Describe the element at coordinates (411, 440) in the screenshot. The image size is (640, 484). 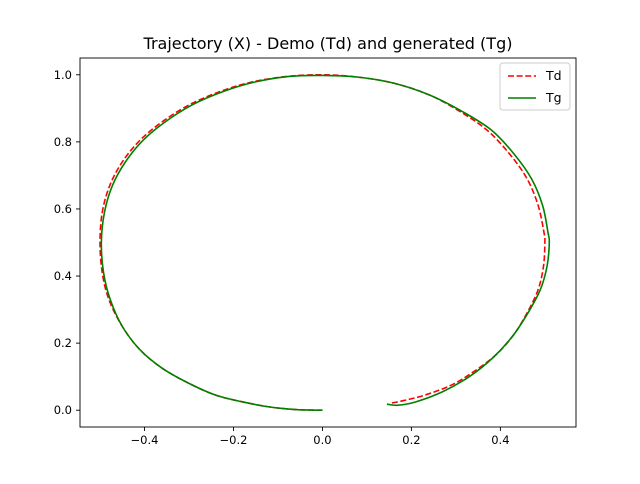
I see `x-tick-label: 0.2` at that location.